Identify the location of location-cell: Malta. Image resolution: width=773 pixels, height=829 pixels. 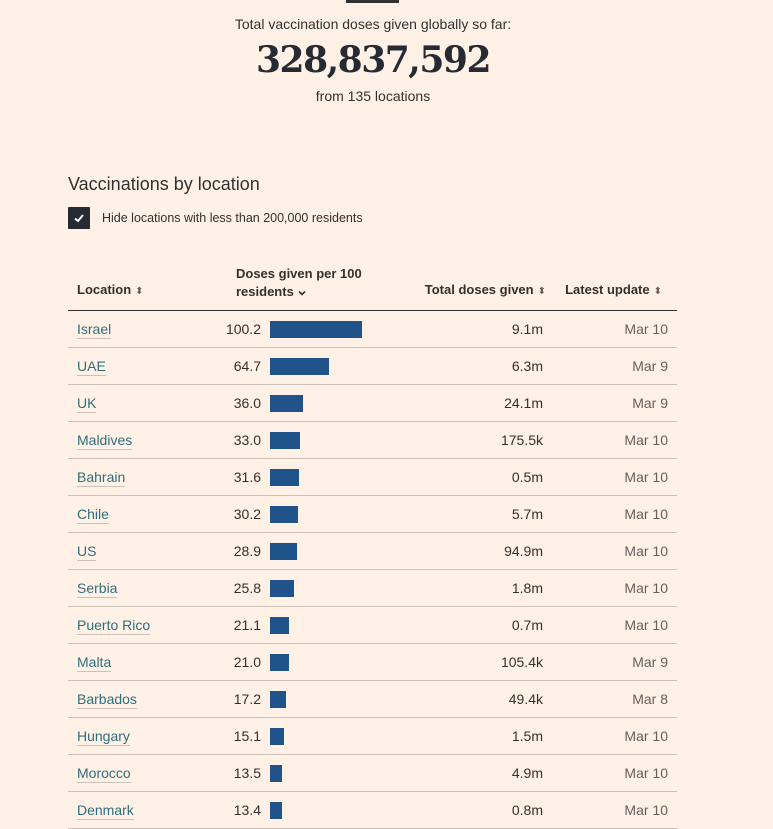
(94, 662).